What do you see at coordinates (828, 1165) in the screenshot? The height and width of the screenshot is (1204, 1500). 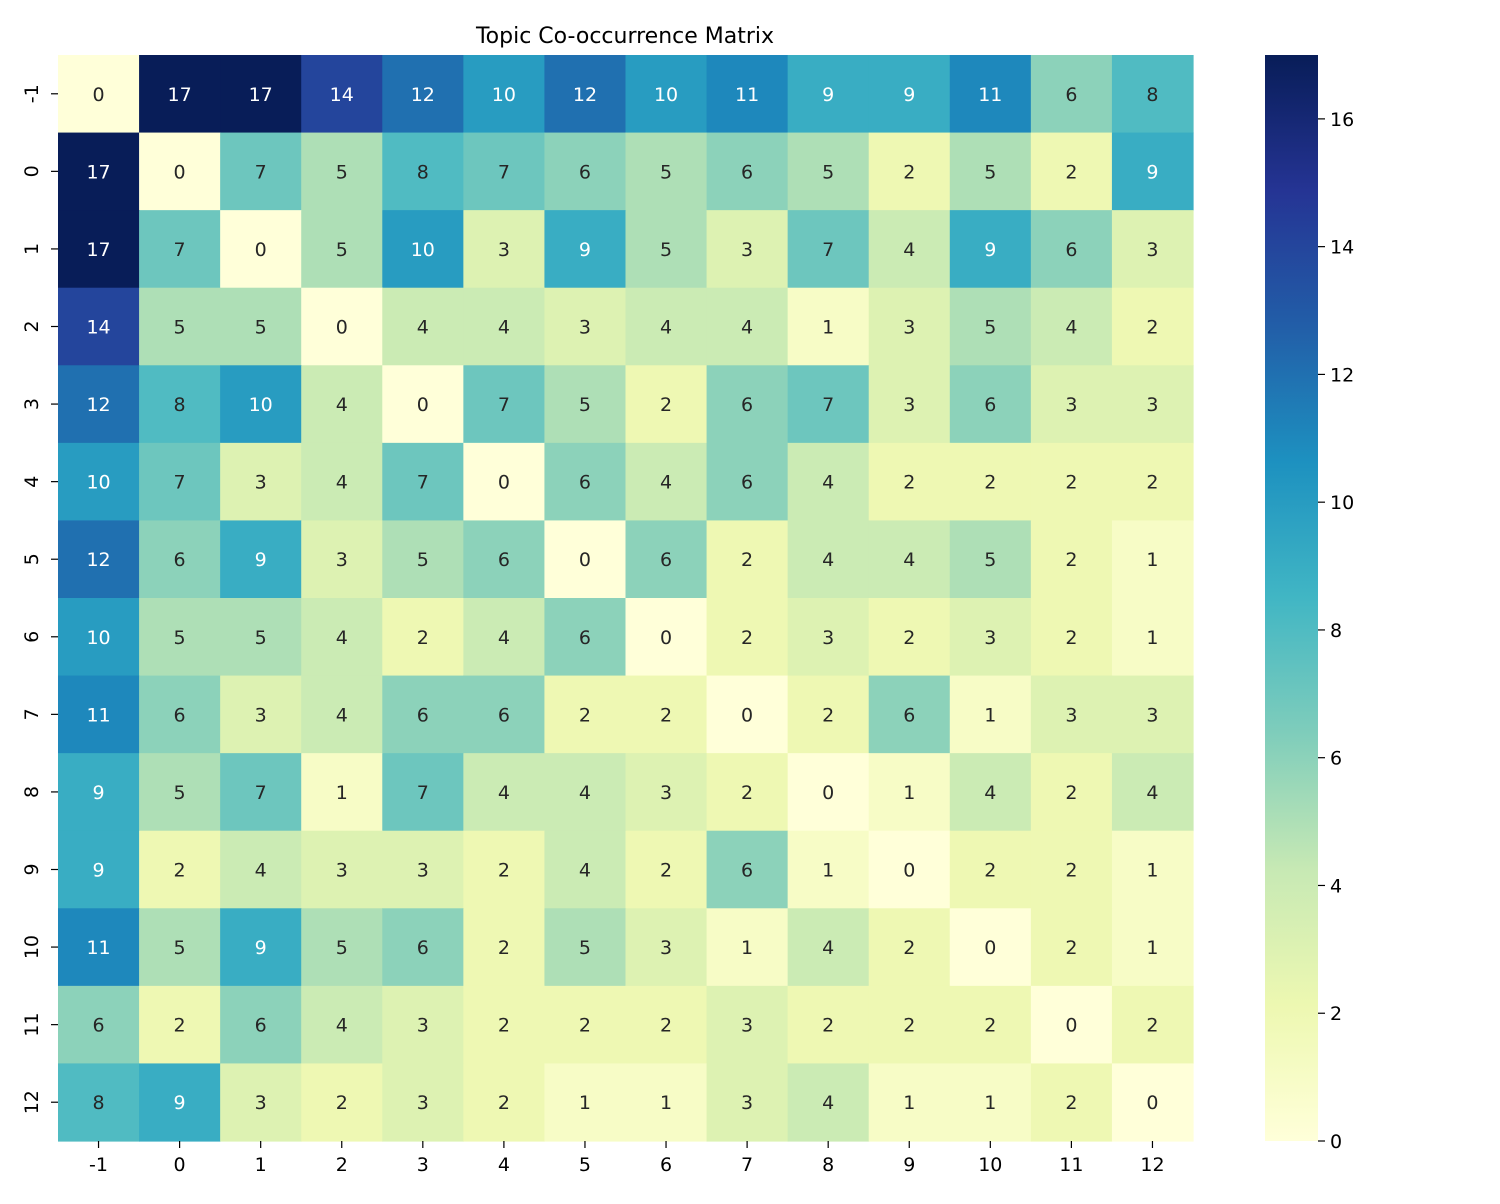 I see `x-tick-label: 8` at bounding box center [828, 1165].